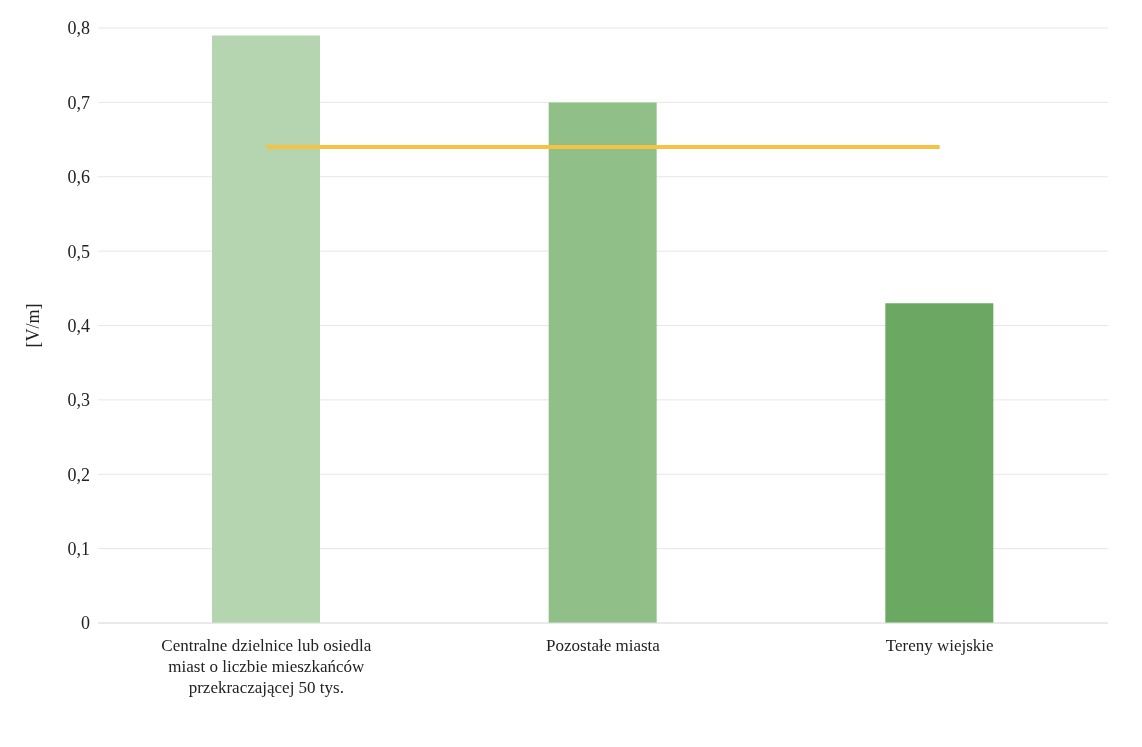 This screenshot has height=747, width=1142. I want to click on y-tick-label: 0,6, so click(78, 177).